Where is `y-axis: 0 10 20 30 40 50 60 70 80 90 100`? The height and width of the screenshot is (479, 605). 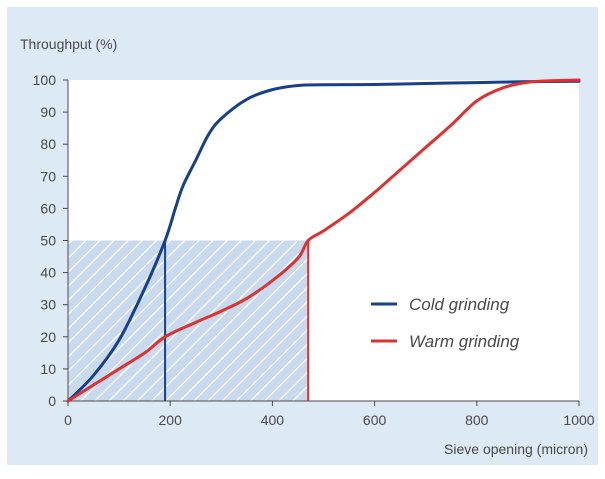 y-axis: 0 10 20 30 40 50 60 70 80 90 100 is located at coordinates (50, 240).